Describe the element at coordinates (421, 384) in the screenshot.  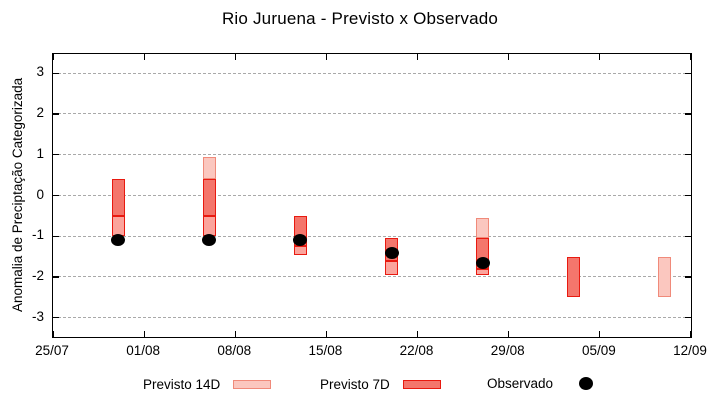
I see `previsto-7d-swatch-icon` at that location.